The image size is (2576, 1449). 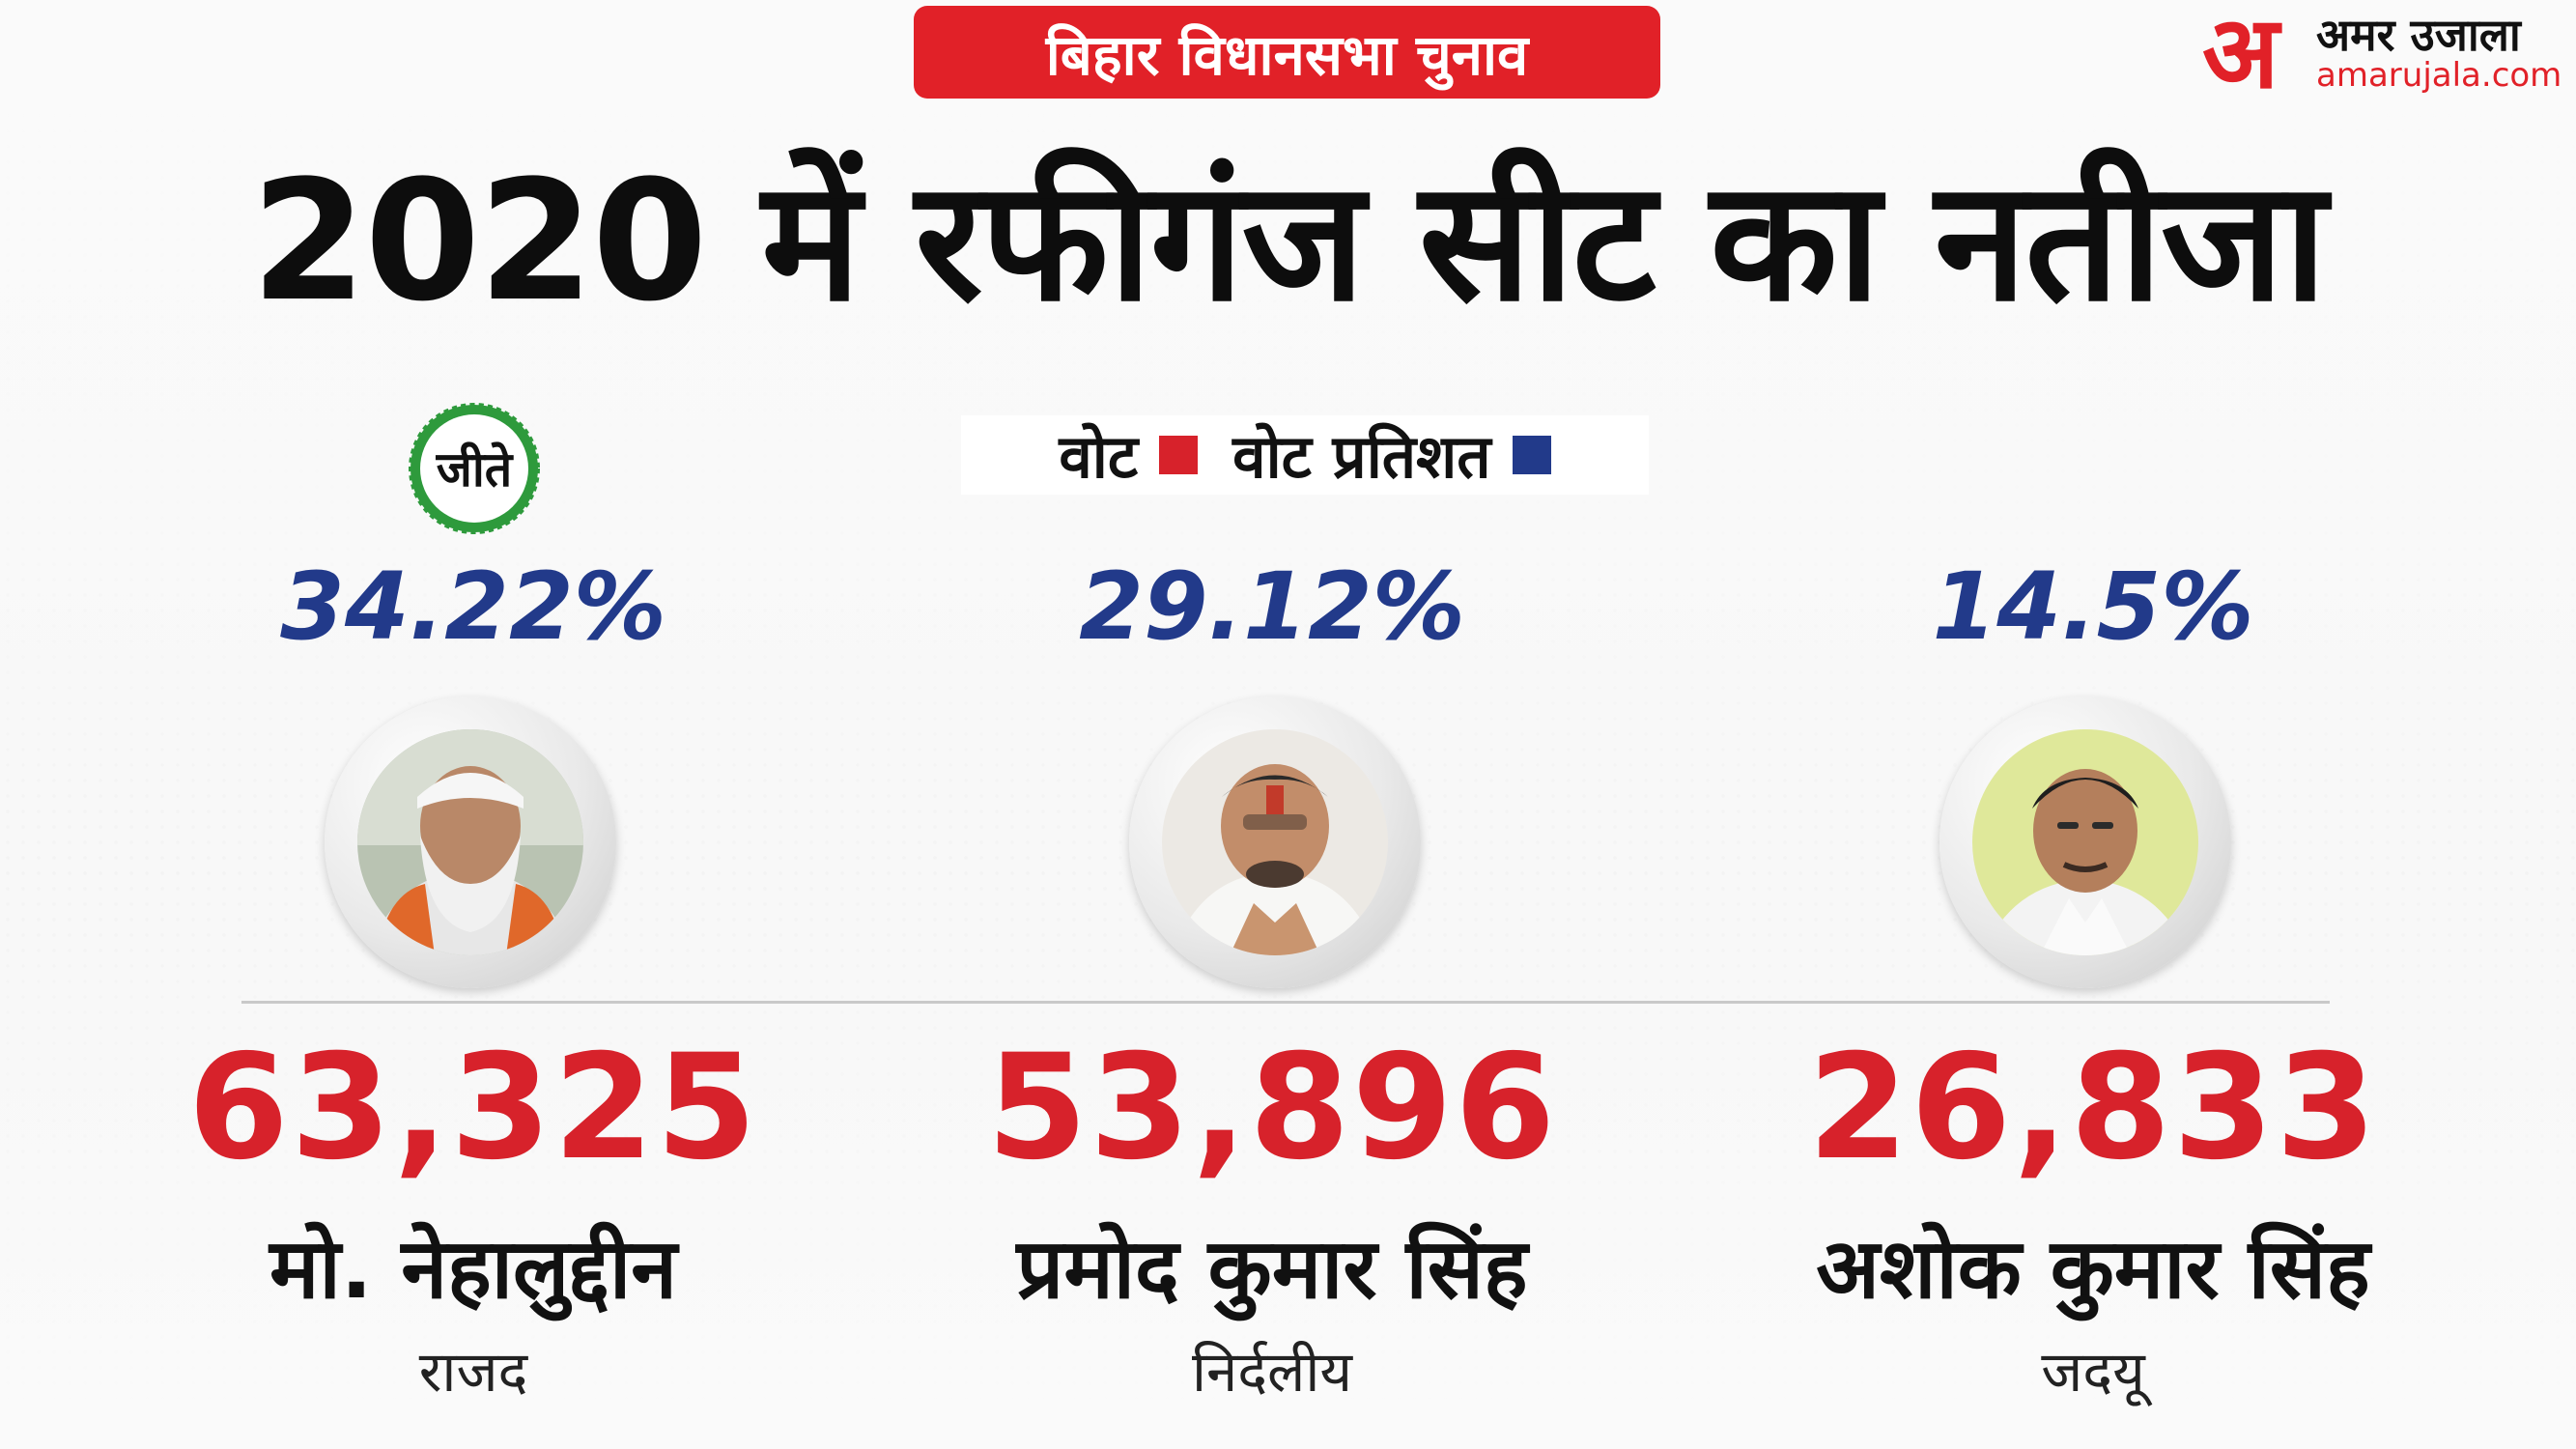 What do you see at coordinates (2093, 1372) in the screenshot?
I see `candidate-3-party: जदयू` at bounding box center [2093, 1372].